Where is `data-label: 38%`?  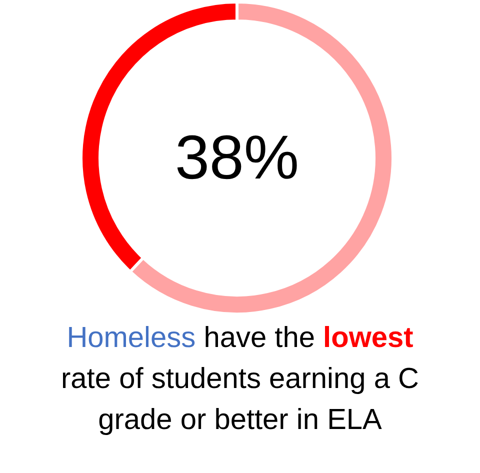
data-label: 38% is located at coordinates (237, 158).